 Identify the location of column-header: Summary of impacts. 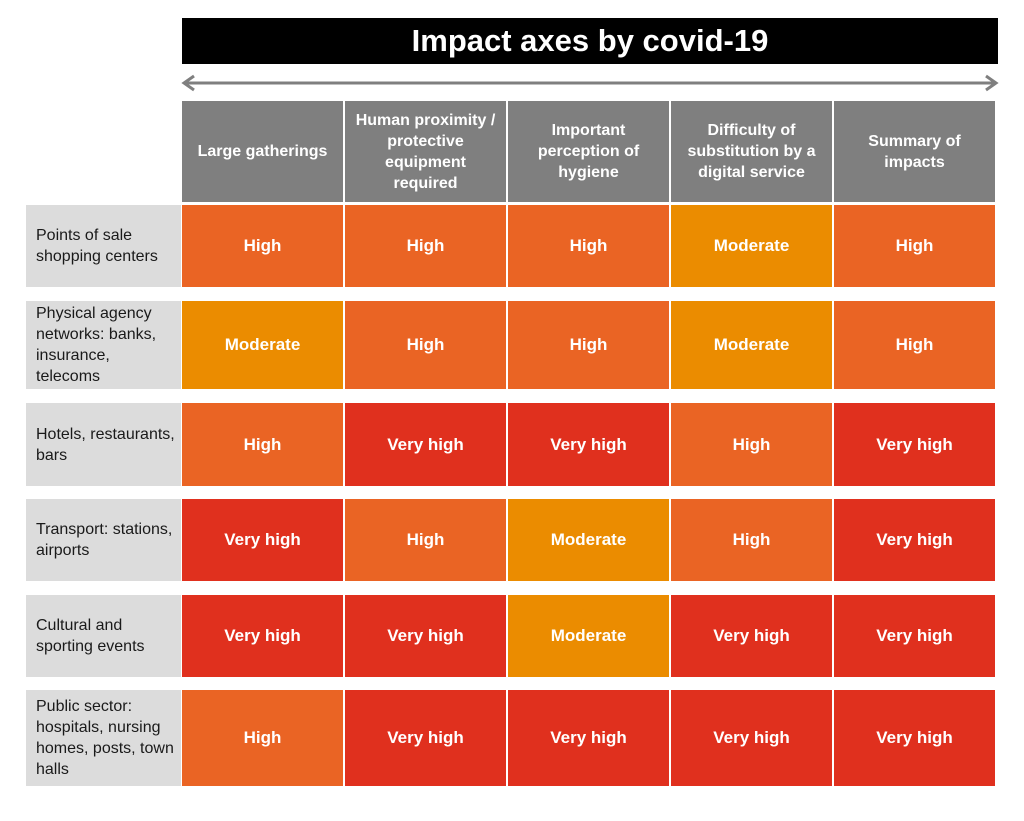
(914, 151).